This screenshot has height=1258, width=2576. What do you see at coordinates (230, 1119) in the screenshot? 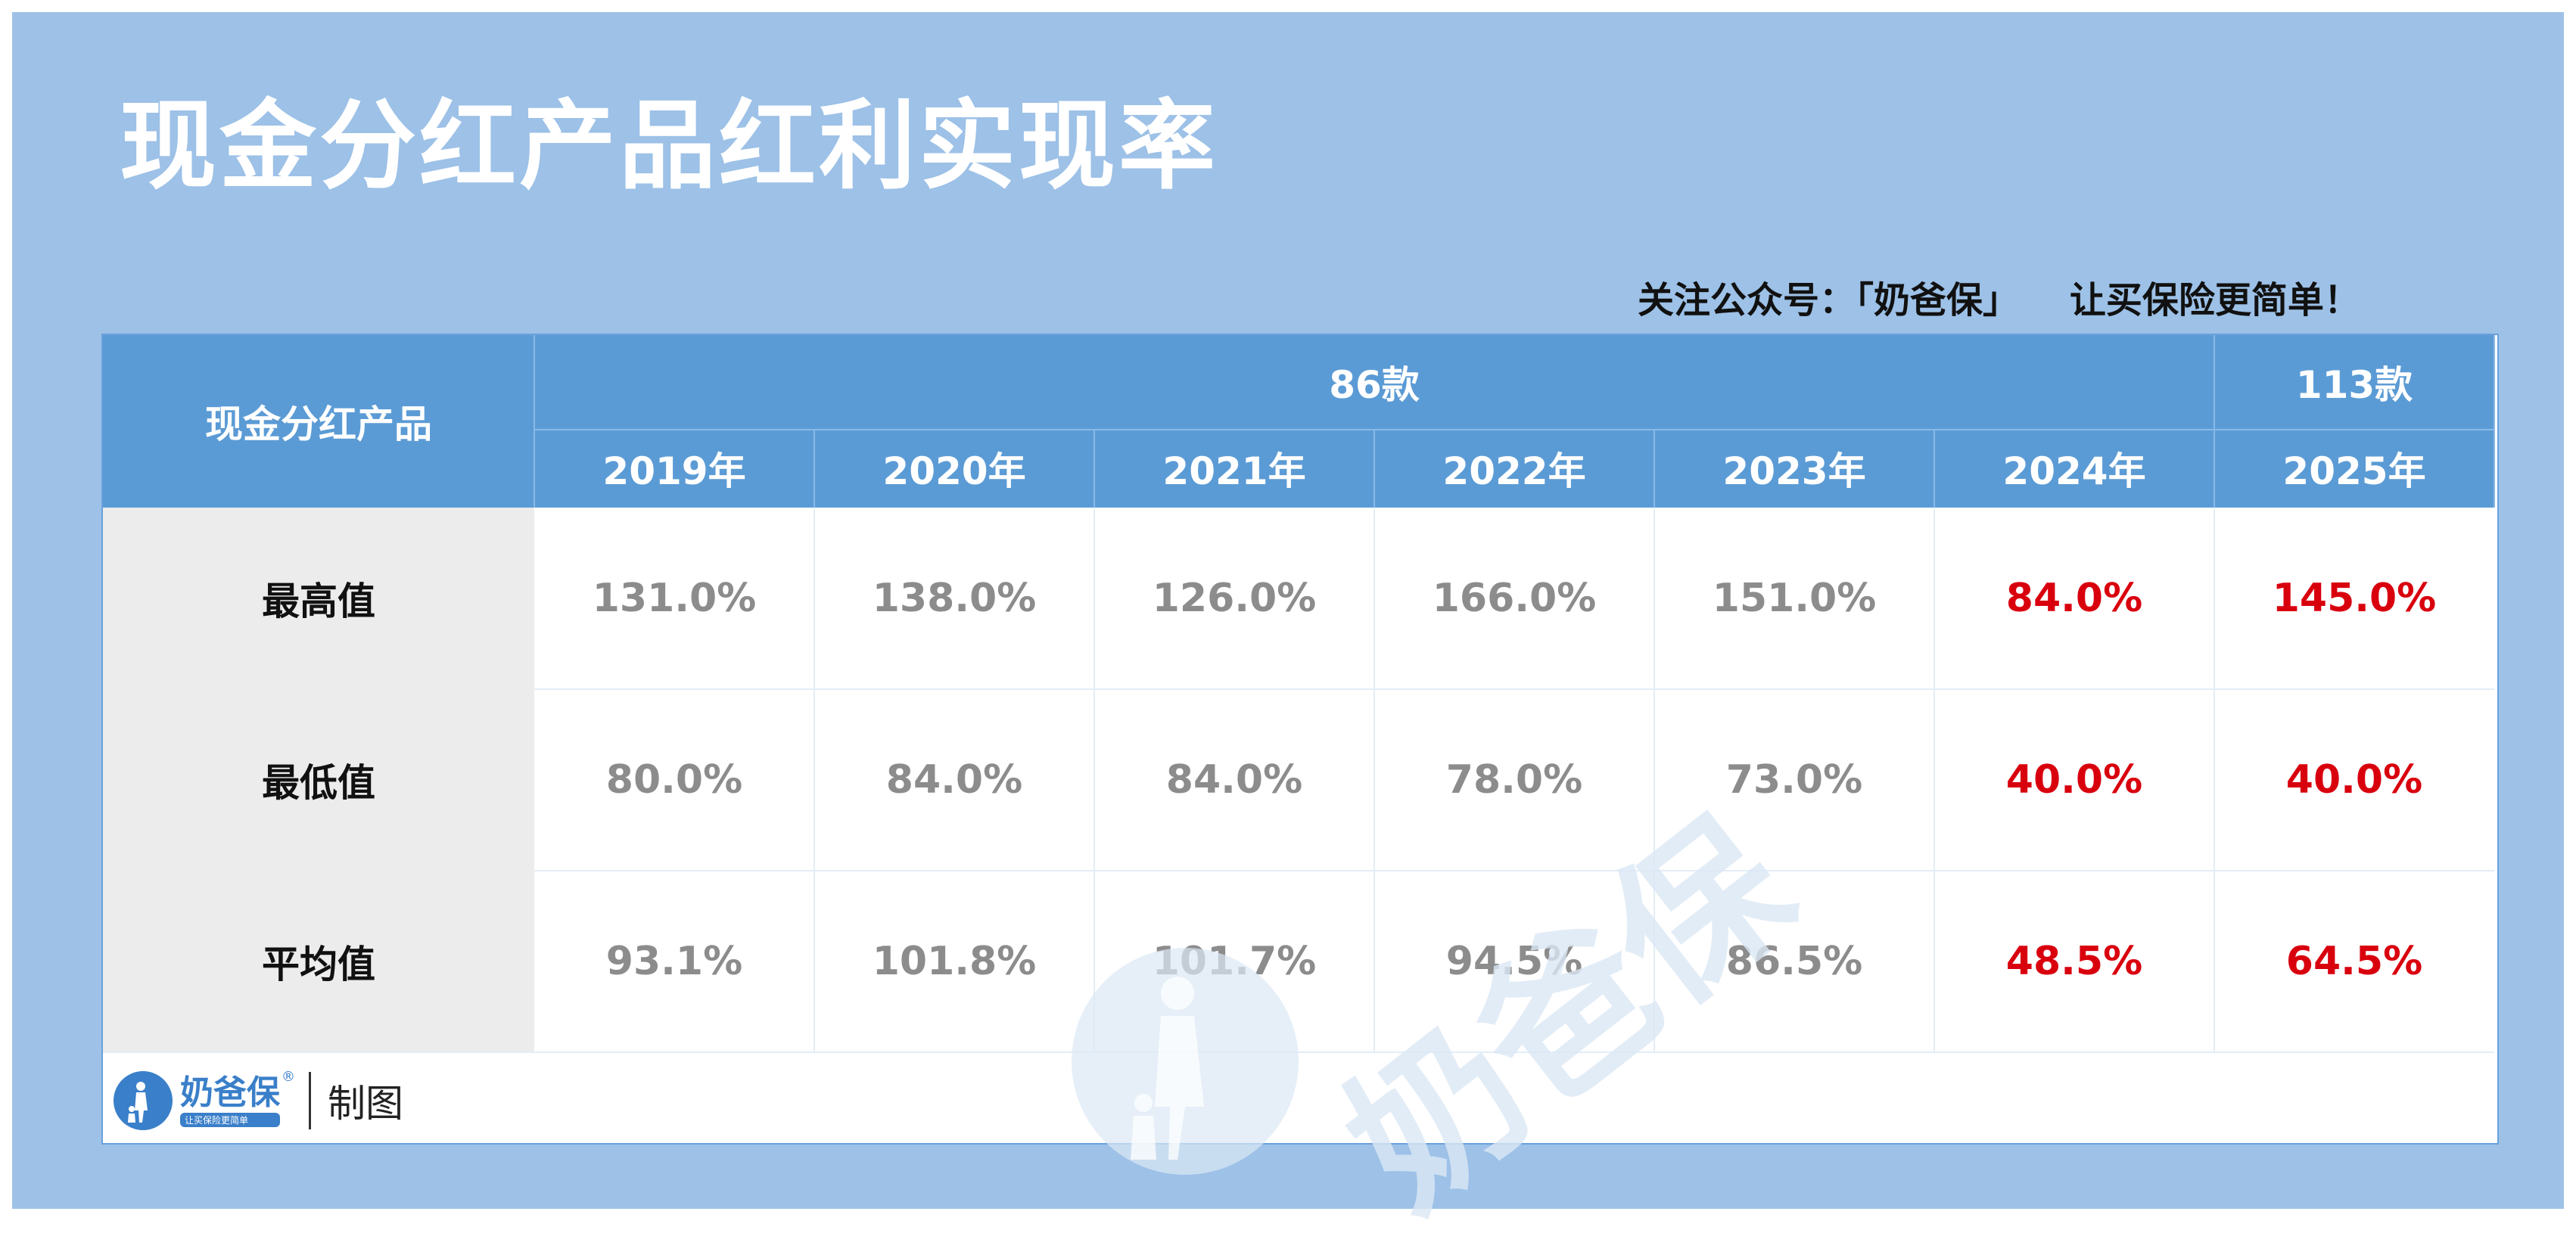
I see `brand-tagline: 让买保险更简单` at bounding box center [230, 1119].